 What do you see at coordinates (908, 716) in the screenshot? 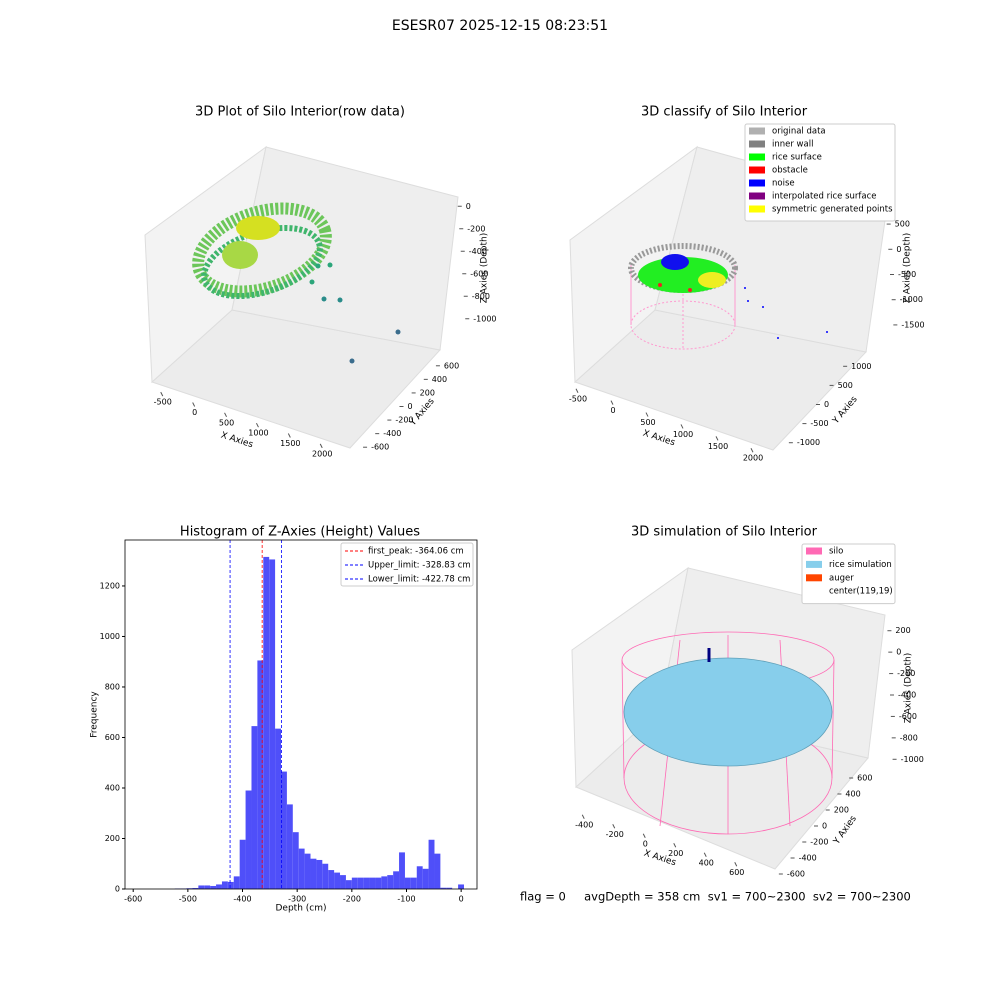
I see `z-tick-label: -600` at bounding box center [908, 716].